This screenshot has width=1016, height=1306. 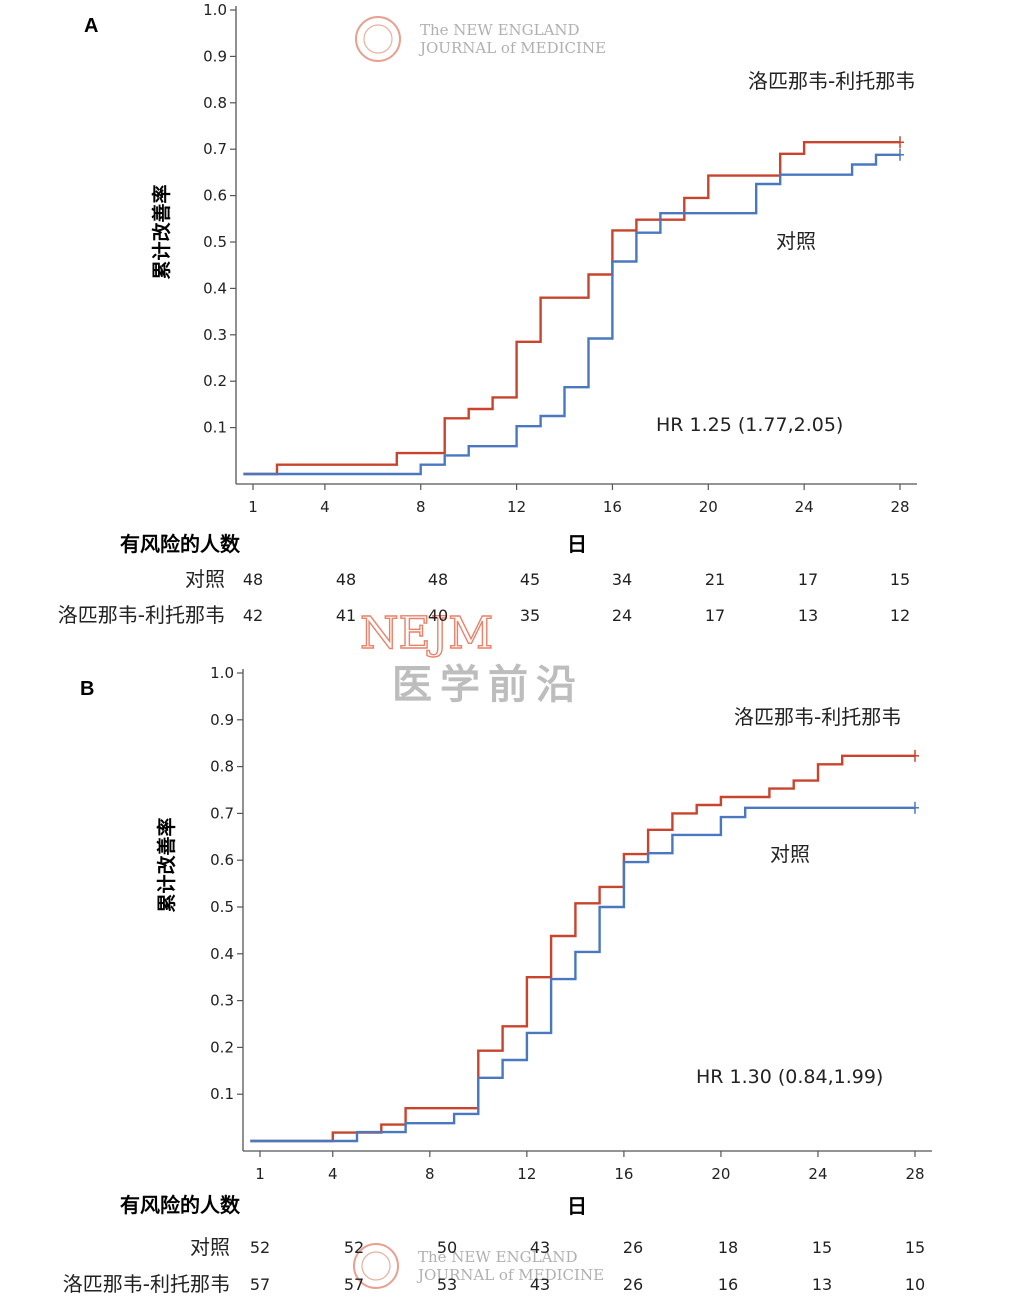 I want to click on at-risk-value: 42, so click(x=253, y=615).